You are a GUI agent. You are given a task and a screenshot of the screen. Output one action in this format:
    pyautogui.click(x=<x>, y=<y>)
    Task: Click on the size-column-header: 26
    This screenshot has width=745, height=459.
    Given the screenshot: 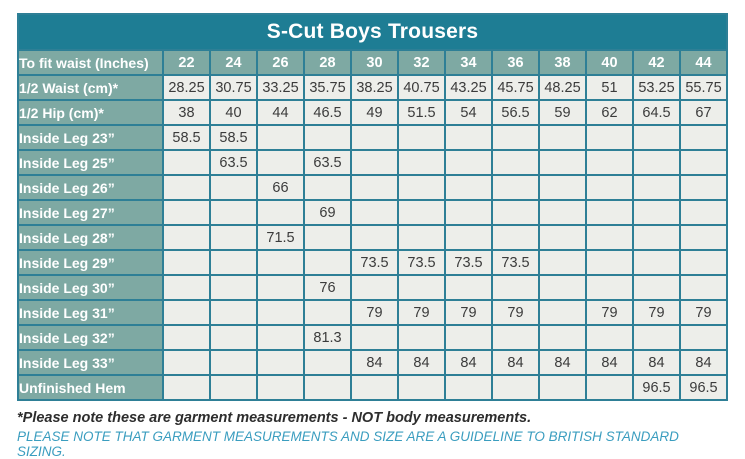 What is the action you would take?
    pyautogui.click(x=280, y=62)
    